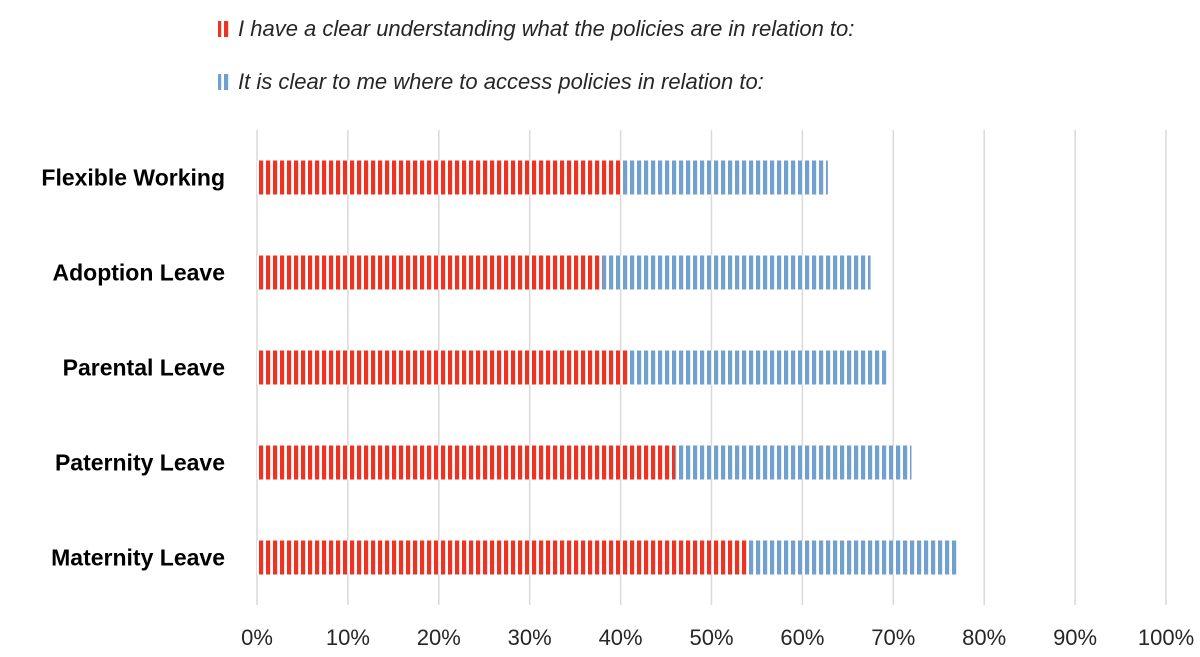 The height and width of the screenshot is (657, 1200). Describe the element at coordinates (711, 637) in the screenshot. I see `x-tick-label: 50%` at that location.